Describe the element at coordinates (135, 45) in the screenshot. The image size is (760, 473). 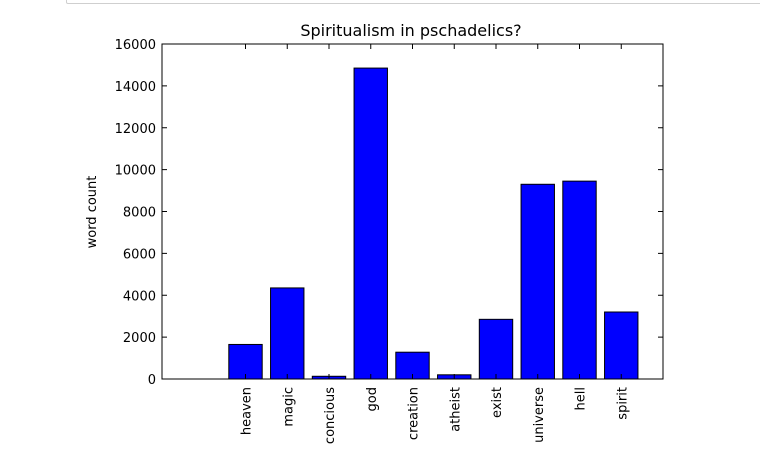
I see `y-tick-label: 16000` at that location.